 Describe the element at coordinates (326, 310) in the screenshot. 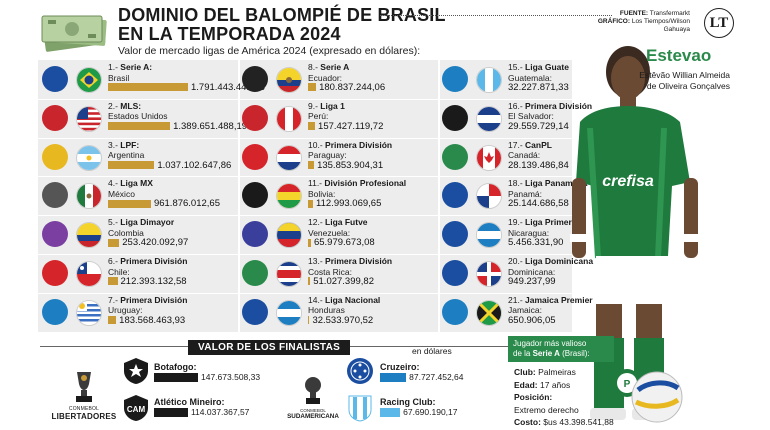

I see `league-country: Honduras` at that location.